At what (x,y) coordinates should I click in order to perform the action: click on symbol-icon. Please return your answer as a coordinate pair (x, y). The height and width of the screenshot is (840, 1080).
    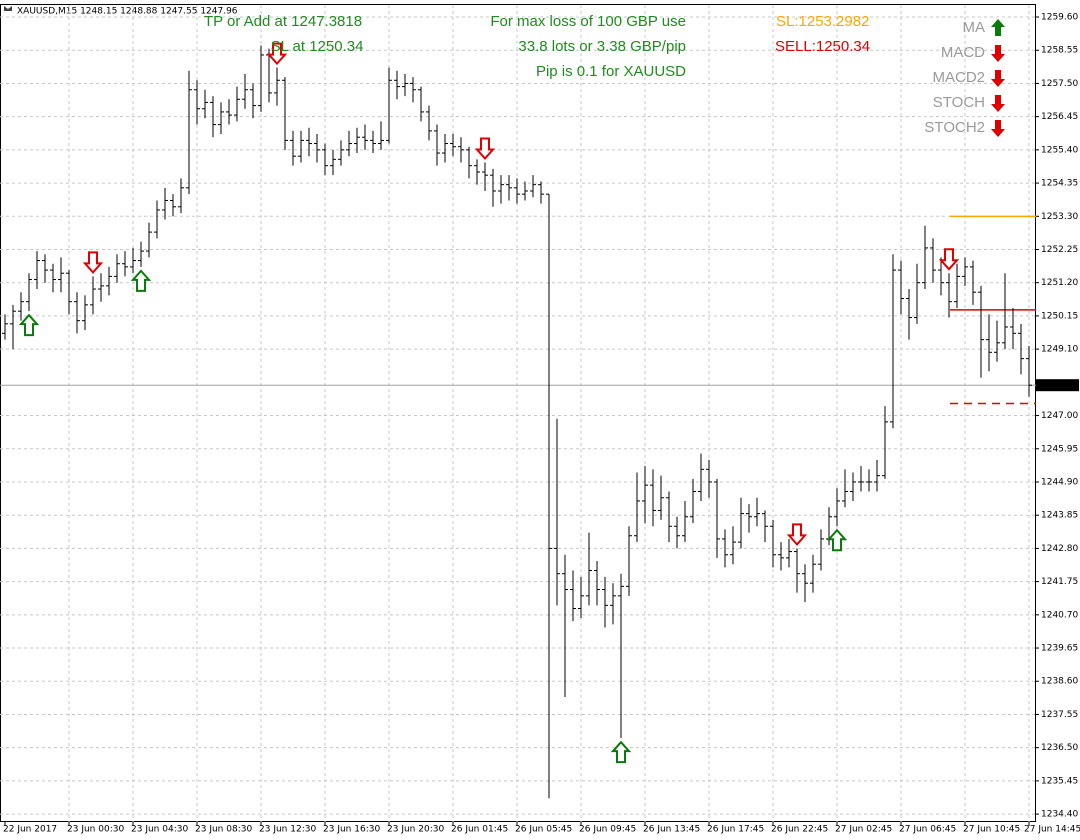
    Looking at the image, I should click on (8, 8).